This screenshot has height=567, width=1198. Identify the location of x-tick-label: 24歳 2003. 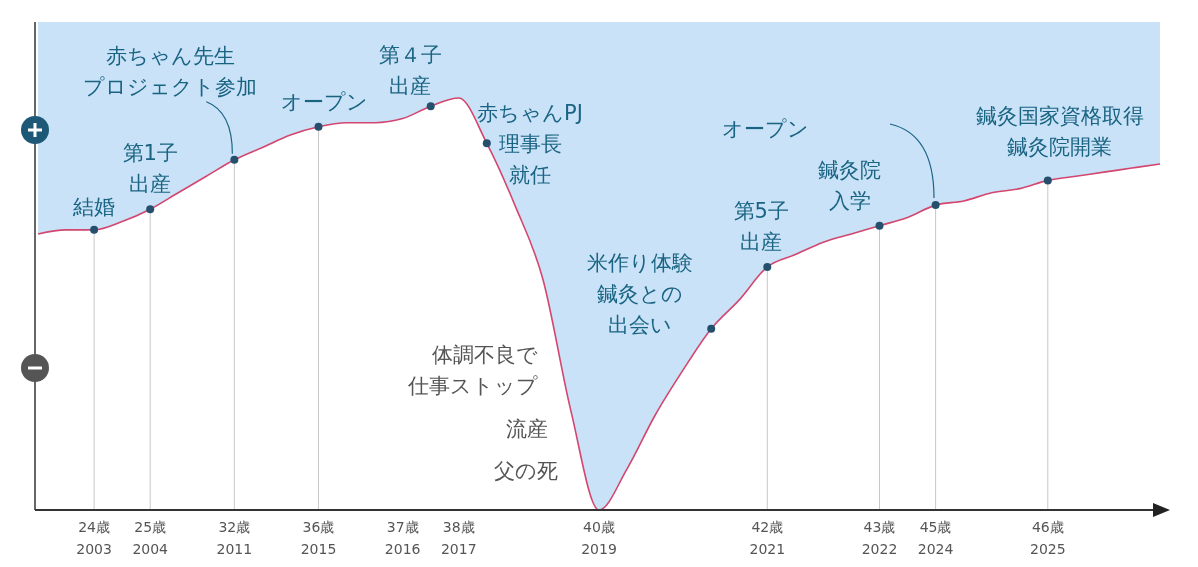
(94, 538).